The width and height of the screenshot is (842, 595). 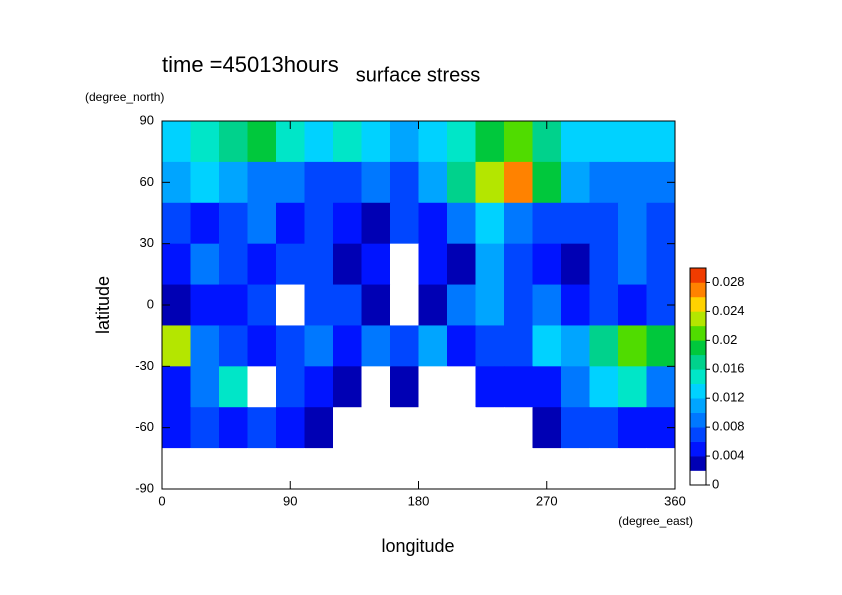 What do you see at coordinates (675, 500) in the screenshot?
I see `x-tick-label: 360` at bounding box center [675, 500].